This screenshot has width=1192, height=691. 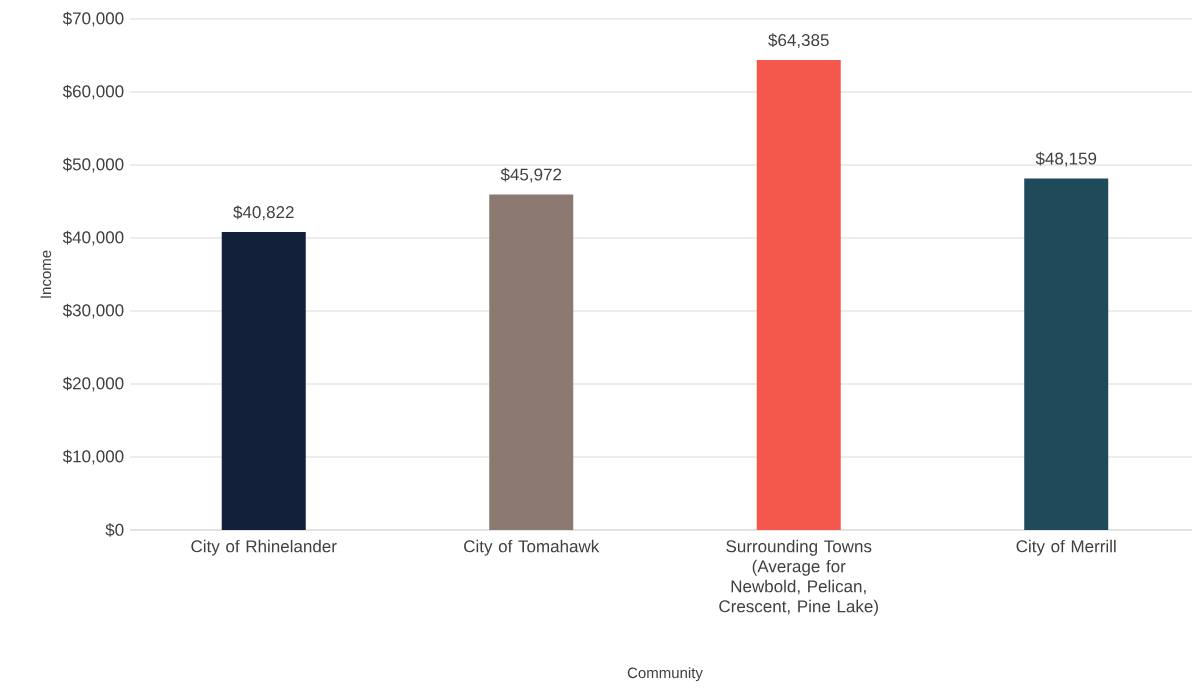 I want to click on y-tick-label: $10,000, so click(x=93, y=457).